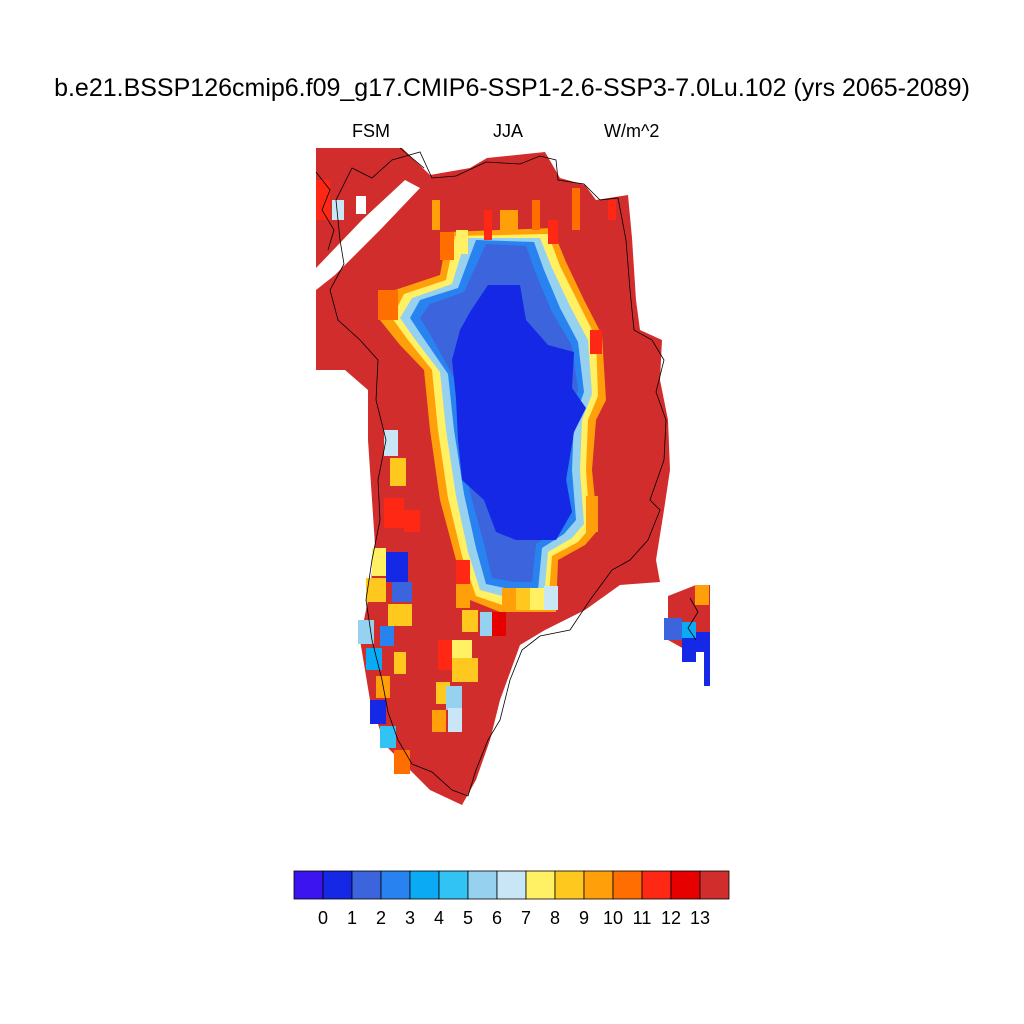 The width and height of the screenshot is (1024, 1024). What do you see at coordinates (508, 131) in the screenshot?
I see `season-label: JJA` at bounding box center [508, 131].